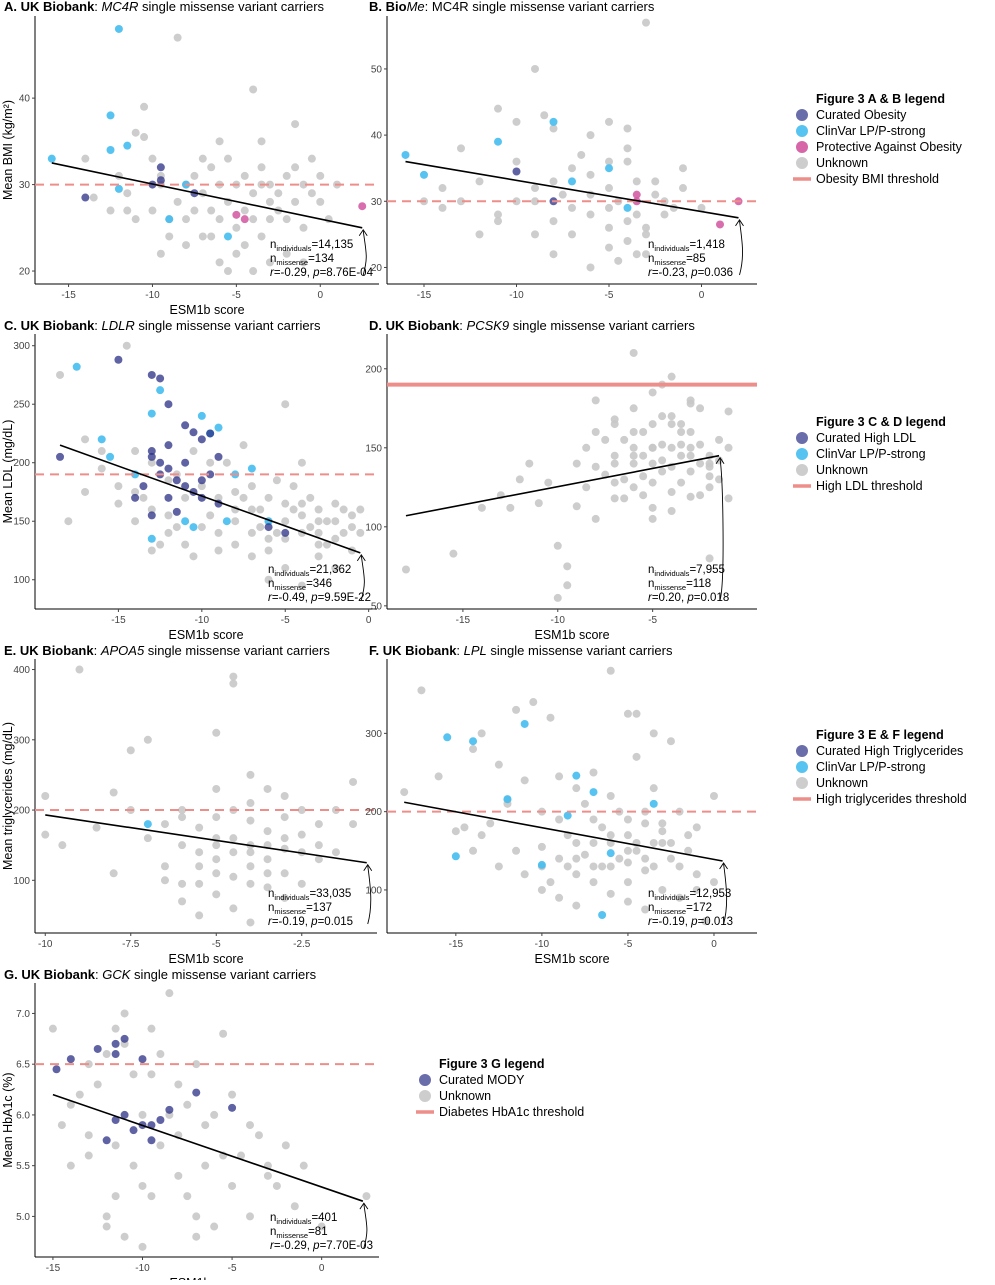 The image size is (995, 1285). Describe the element at coordinates (688, 598) in the screenshot. I see `stat-r-p: r=0.20, p=0.018` at that location.